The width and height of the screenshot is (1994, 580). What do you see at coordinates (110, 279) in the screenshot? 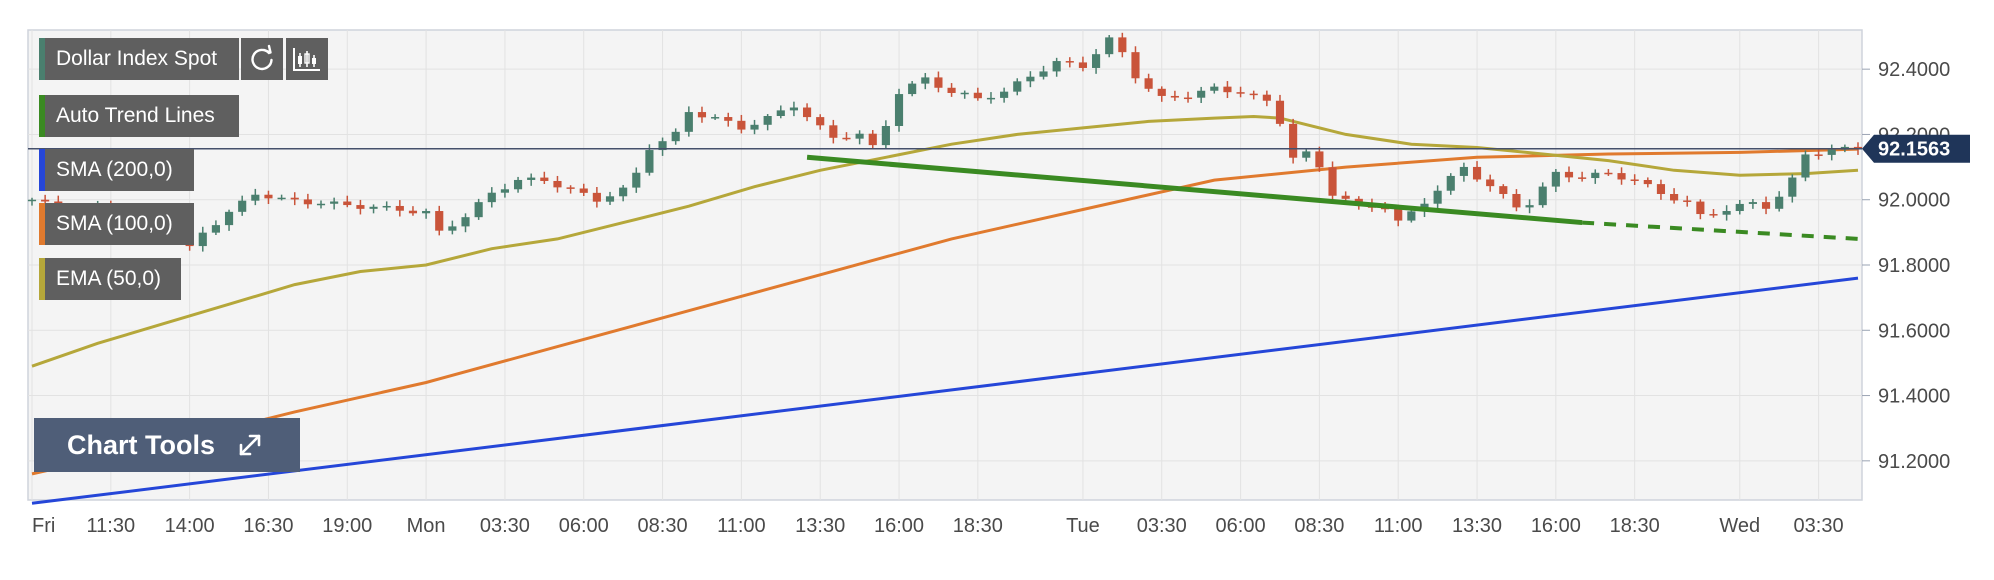
I see `legend-ema-50: EMA (50,0)` at bounding box center [110, 279].